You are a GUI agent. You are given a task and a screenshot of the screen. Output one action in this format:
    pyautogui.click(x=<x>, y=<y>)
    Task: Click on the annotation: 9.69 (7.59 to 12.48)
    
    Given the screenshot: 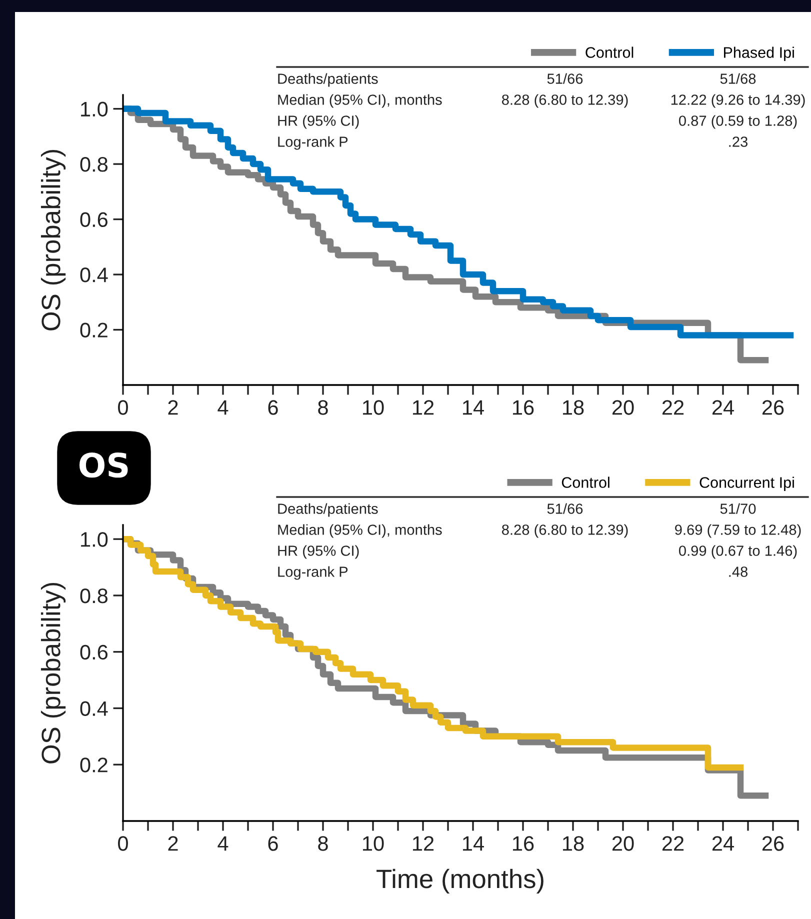 What is the action you would take?
    pyautogui.click(x=738, y=531)
    